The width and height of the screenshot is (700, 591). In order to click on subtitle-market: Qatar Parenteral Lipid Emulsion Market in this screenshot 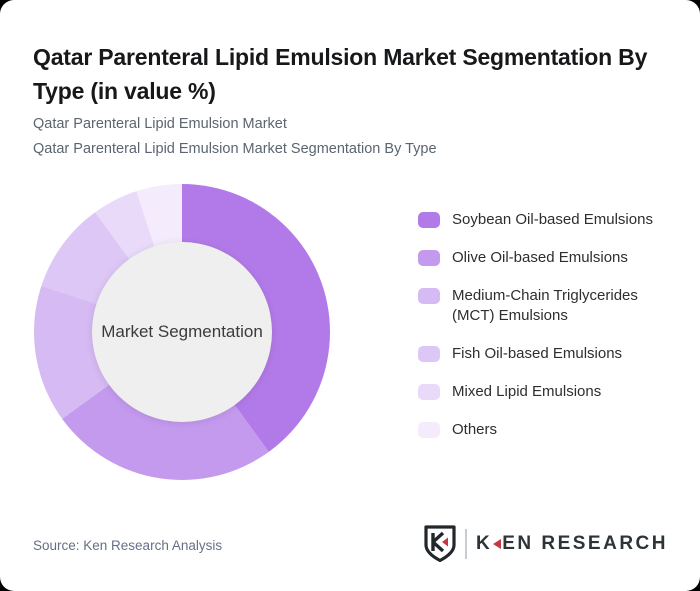, I will do `click(160, 124)`.